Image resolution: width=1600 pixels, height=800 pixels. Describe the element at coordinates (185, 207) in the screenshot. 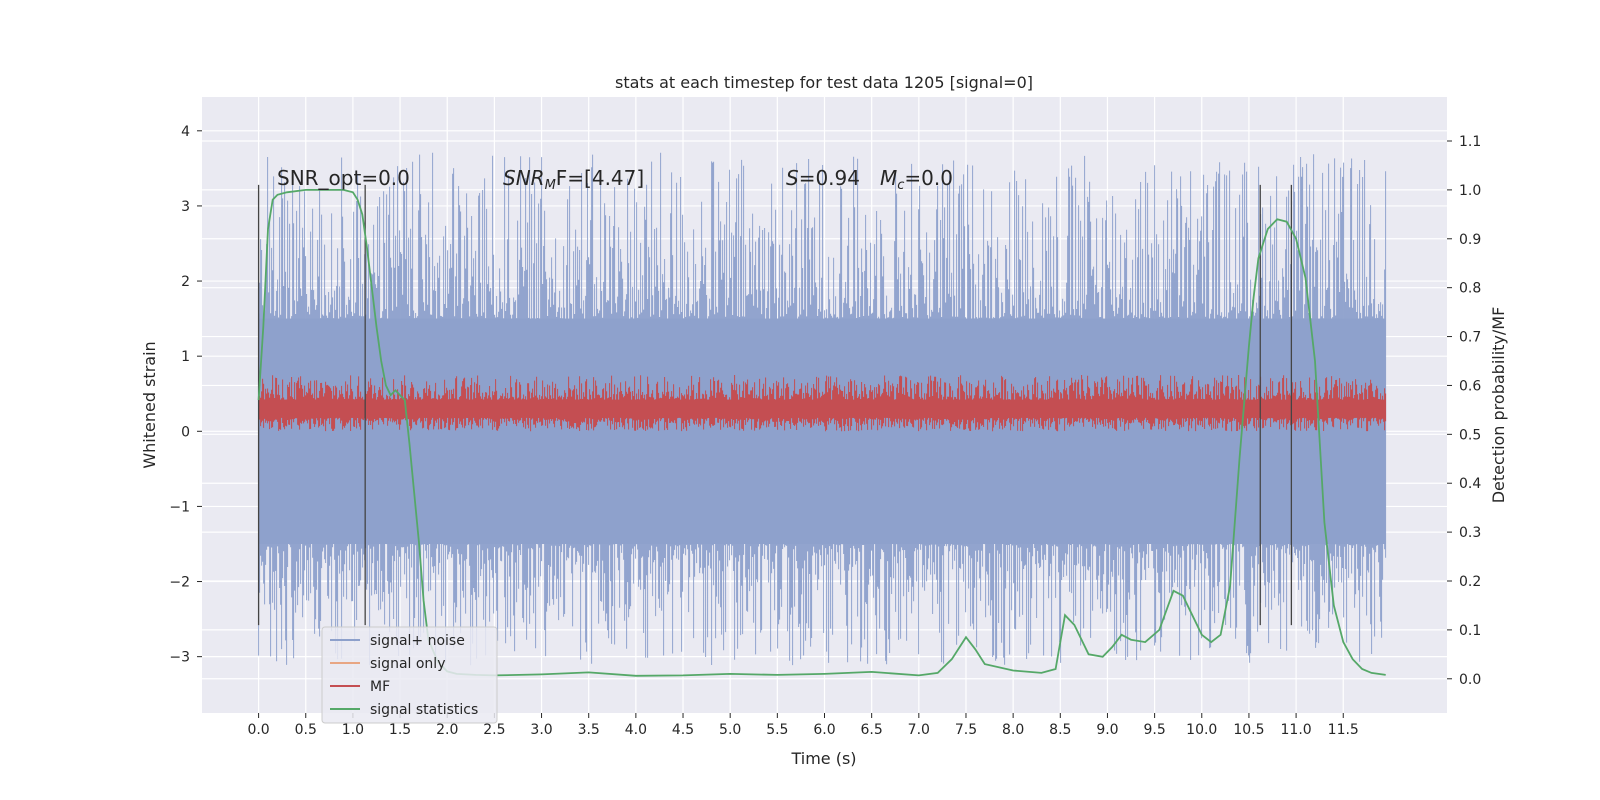

I see `y-tick-label: 3` at that location.